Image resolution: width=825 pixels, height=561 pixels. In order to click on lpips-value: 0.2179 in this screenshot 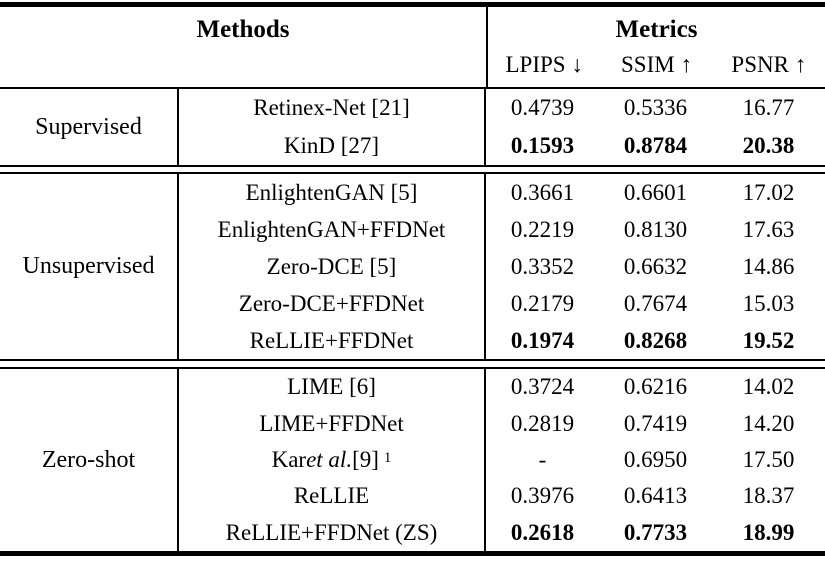, I will do `click(542, 303)`.